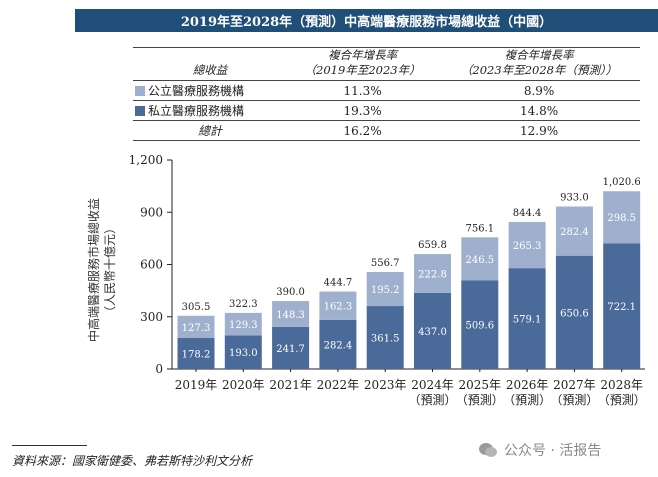  What do you see at coordinates (338, 385) in the screenshot?
I see `x-tick-label: 2022年` at bounding box center [338, 385].